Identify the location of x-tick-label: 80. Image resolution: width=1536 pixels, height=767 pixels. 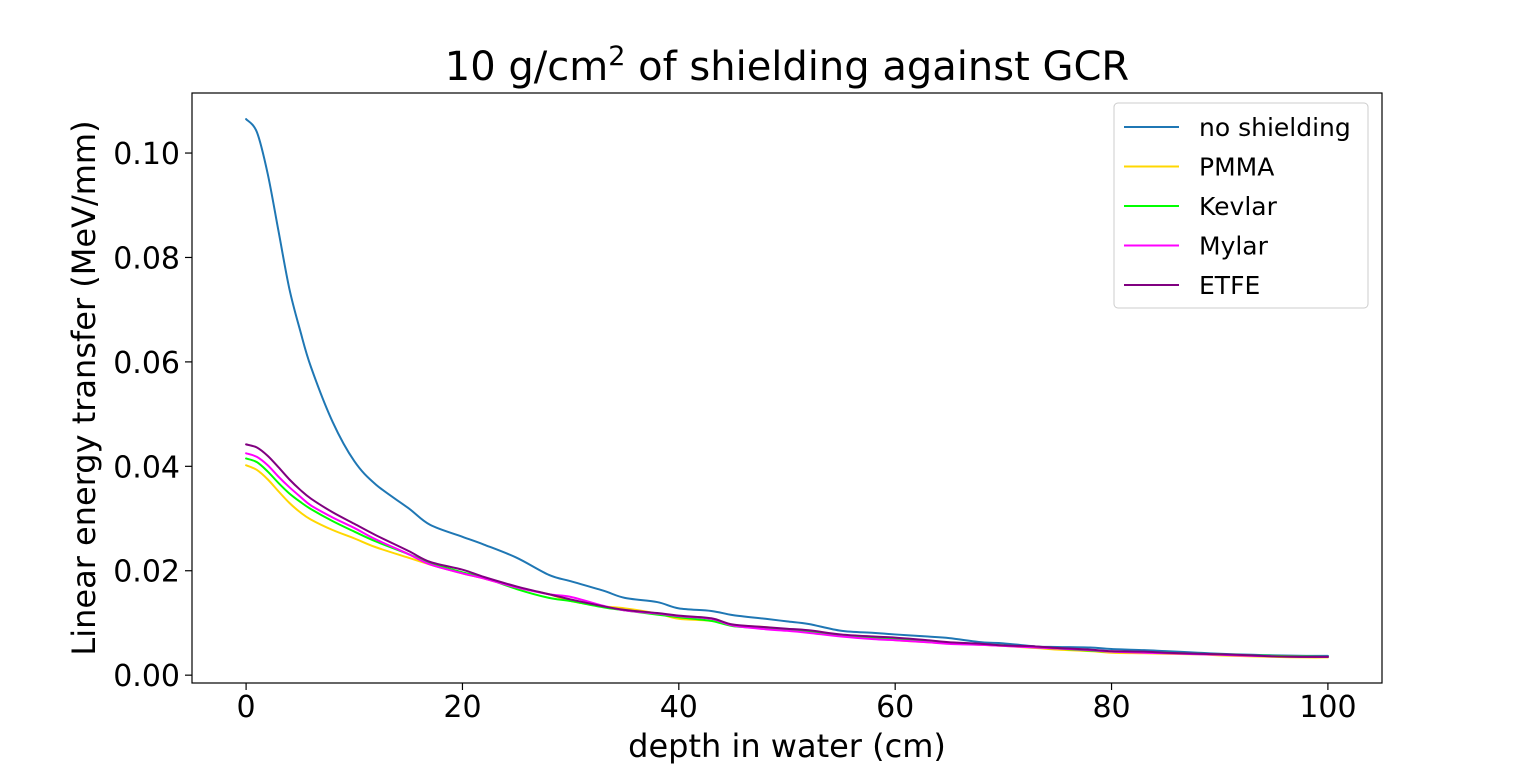
(1111, 707).